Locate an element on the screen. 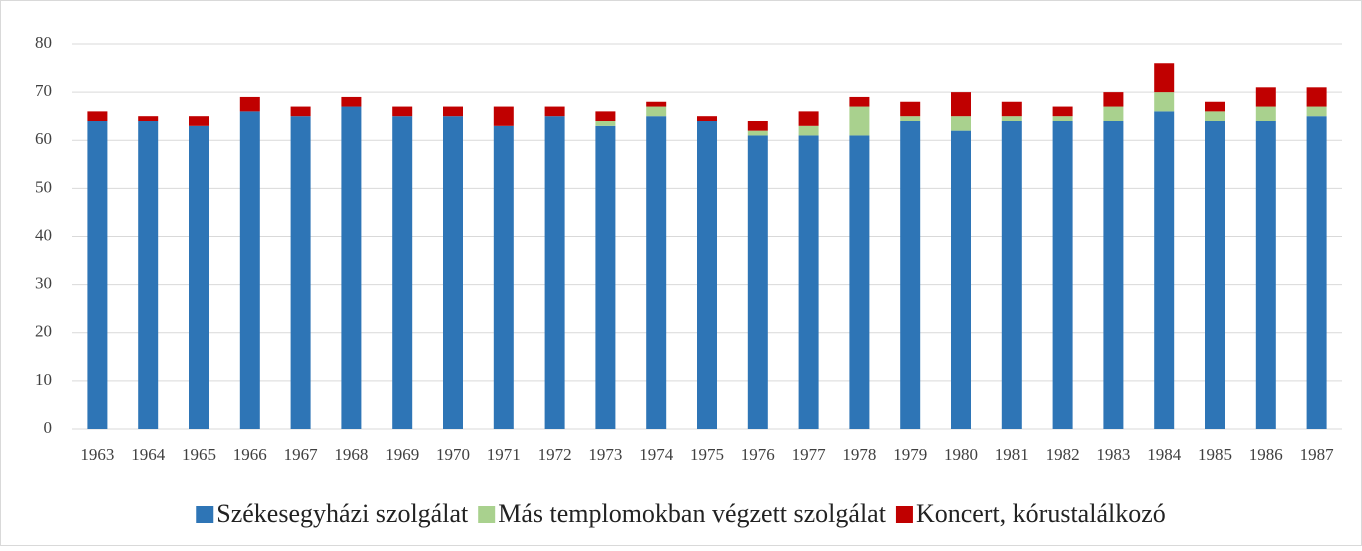  y-tick-label: 50 is located at coordinates (43, 186).